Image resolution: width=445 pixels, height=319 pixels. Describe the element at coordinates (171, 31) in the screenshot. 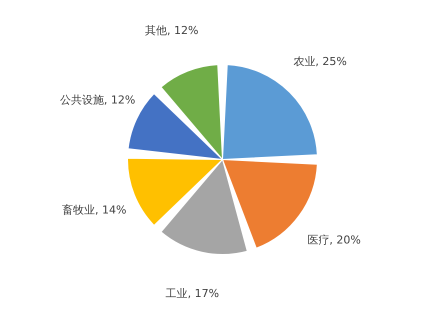

I see `slice-label: 其他, 12%` at that location.